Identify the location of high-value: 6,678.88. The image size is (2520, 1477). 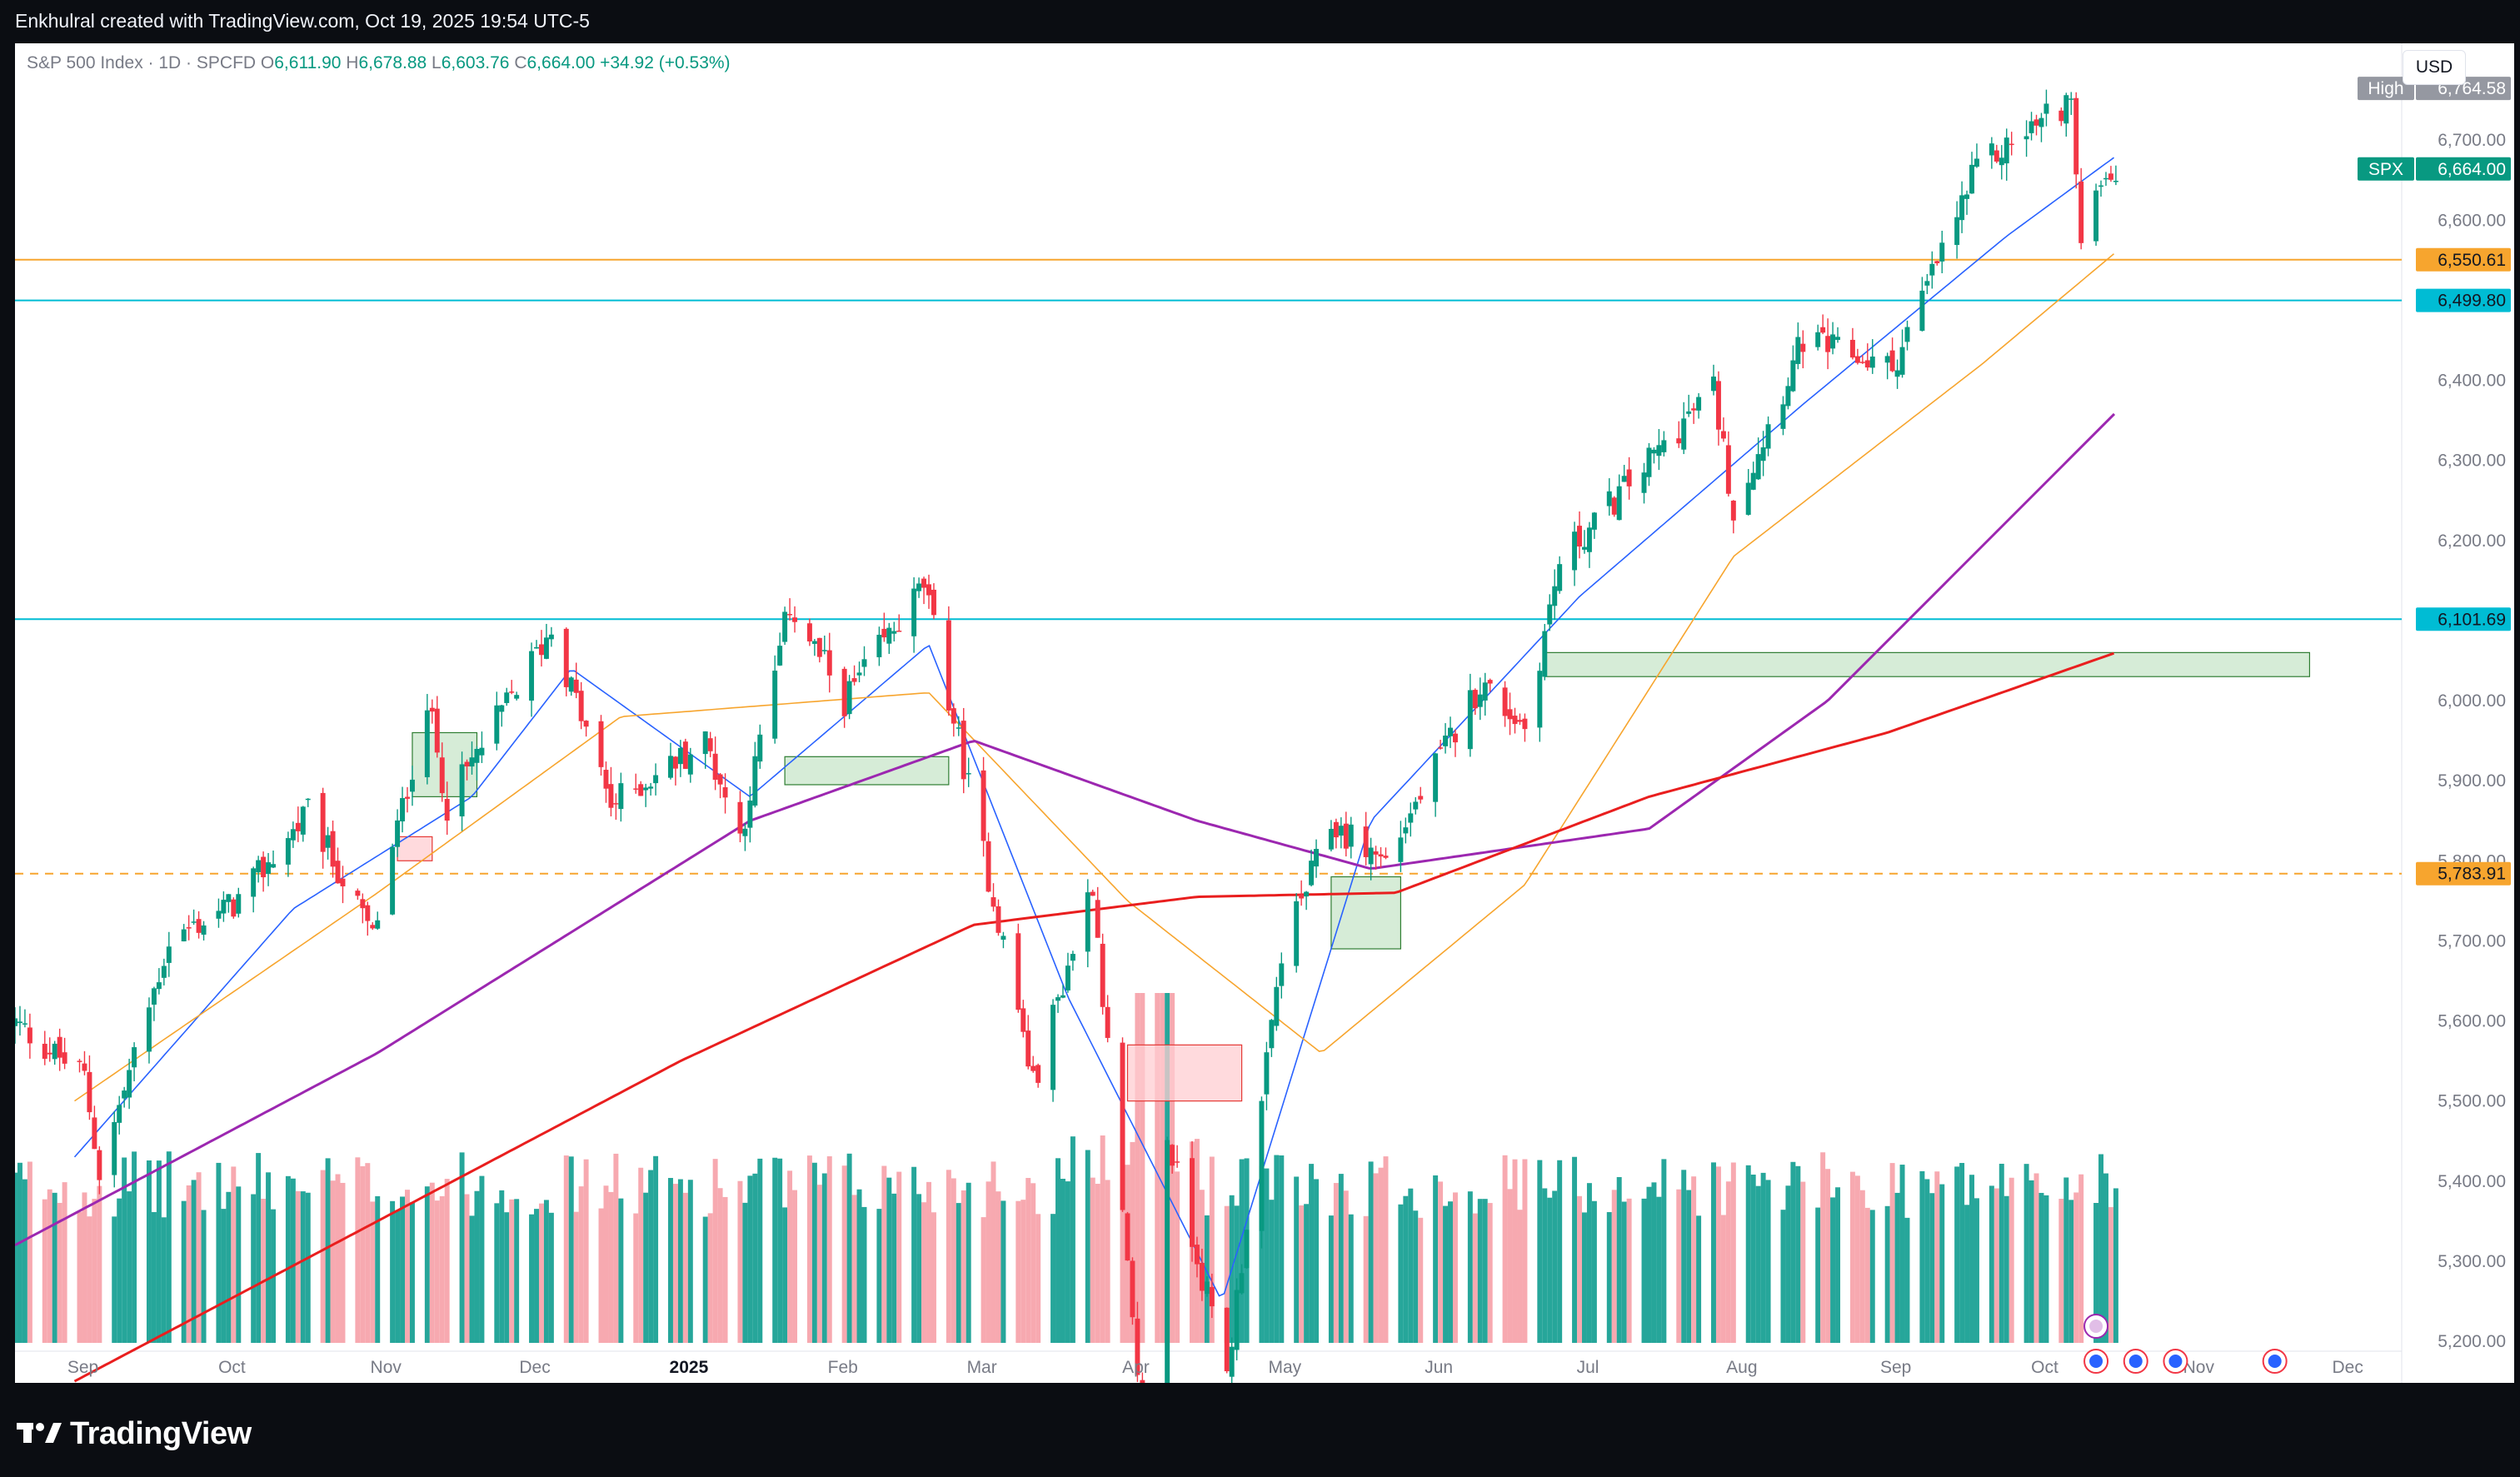
(392, 62).